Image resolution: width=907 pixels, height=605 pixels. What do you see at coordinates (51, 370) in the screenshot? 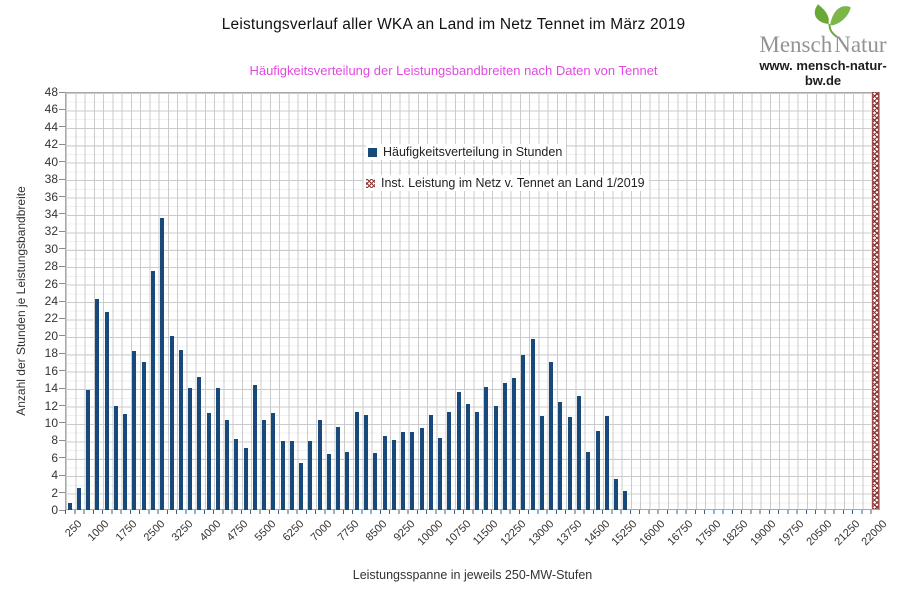
I see `y-axis-tick-label: 16` at bounding box center [51, 370].